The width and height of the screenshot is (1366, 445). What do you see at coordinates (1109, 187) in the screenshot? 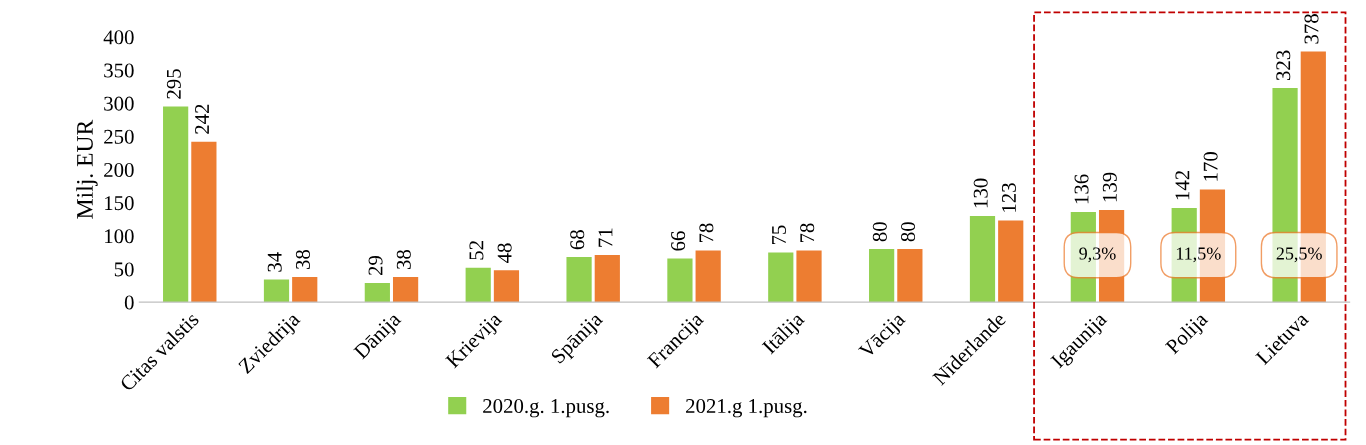
I see `data-label: 139` at bounding box center [1109, 187].